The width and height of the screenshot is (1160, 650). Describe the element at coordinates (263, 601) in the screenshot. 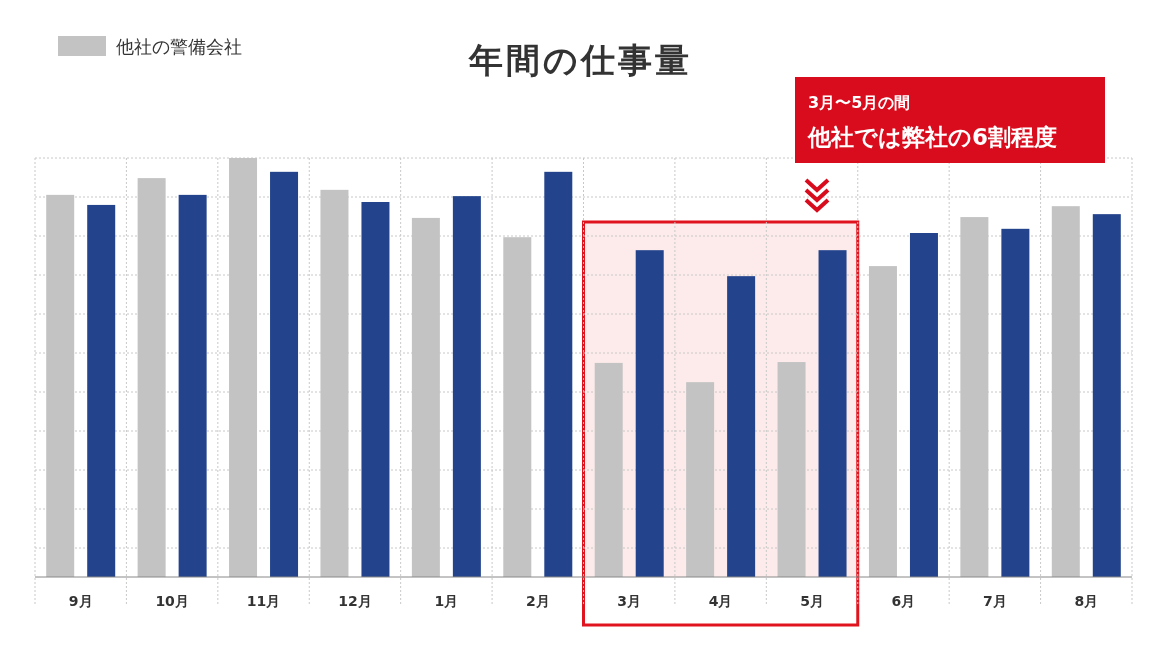

I see `x-tick-label: 11月` at that location.